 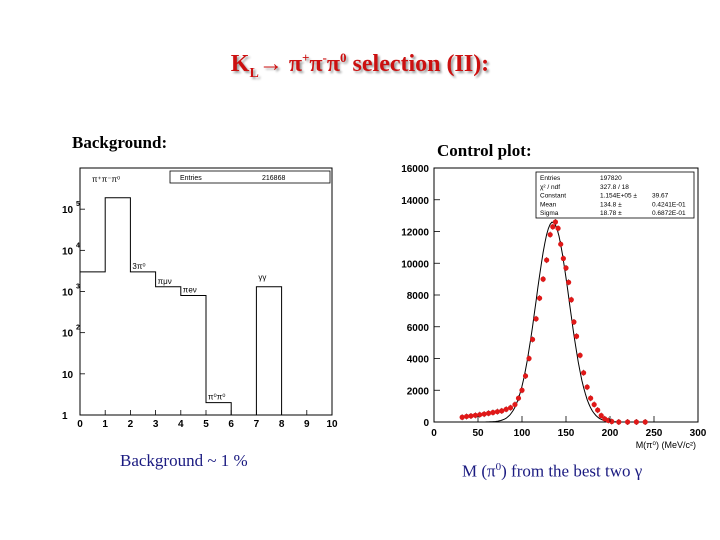 What do you see at coordinates (106, 179) in the screenshot?
I see `hist-bin-label: π⁺π⁻π⁰` at bounding box center [106, 179].